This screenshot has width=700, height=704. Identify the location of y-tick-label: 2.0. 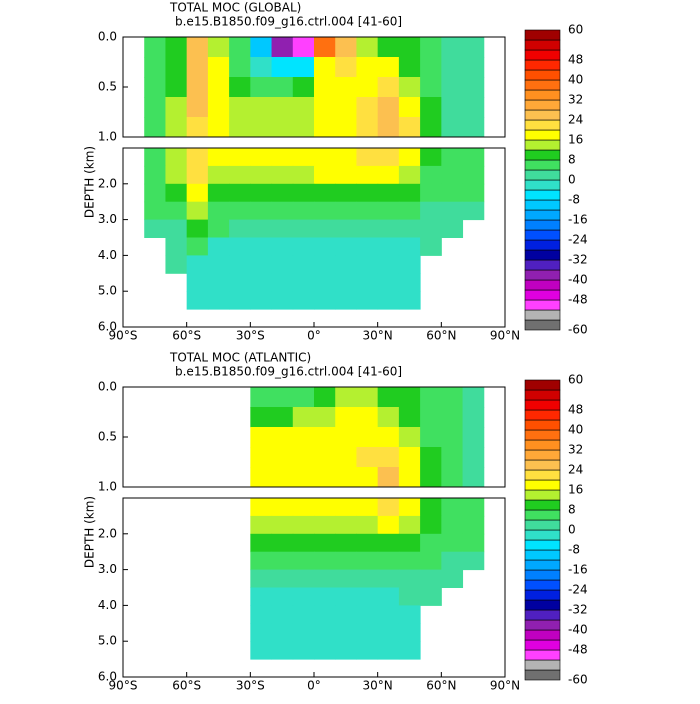
(107, 183).